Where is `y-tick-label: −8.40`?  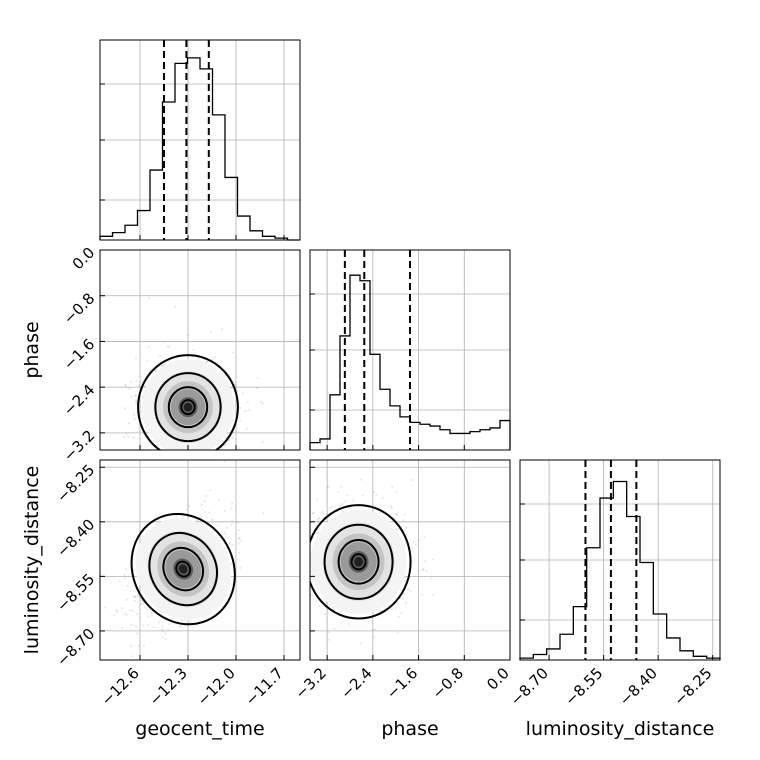
y-tick-label: −8.40 is located at coordinates (75, 537).